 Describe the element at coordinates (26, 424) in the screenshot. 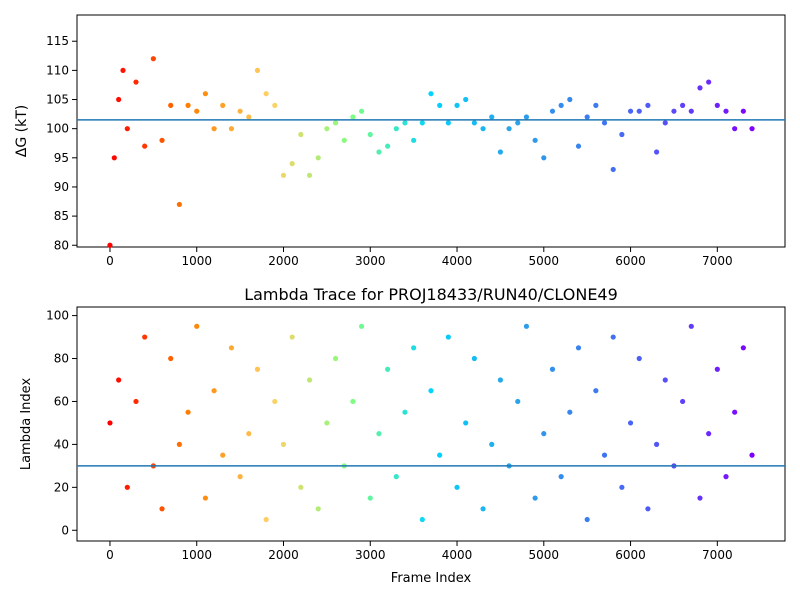

I see `bottom-y-axis-label: Lambda Index` at that location.